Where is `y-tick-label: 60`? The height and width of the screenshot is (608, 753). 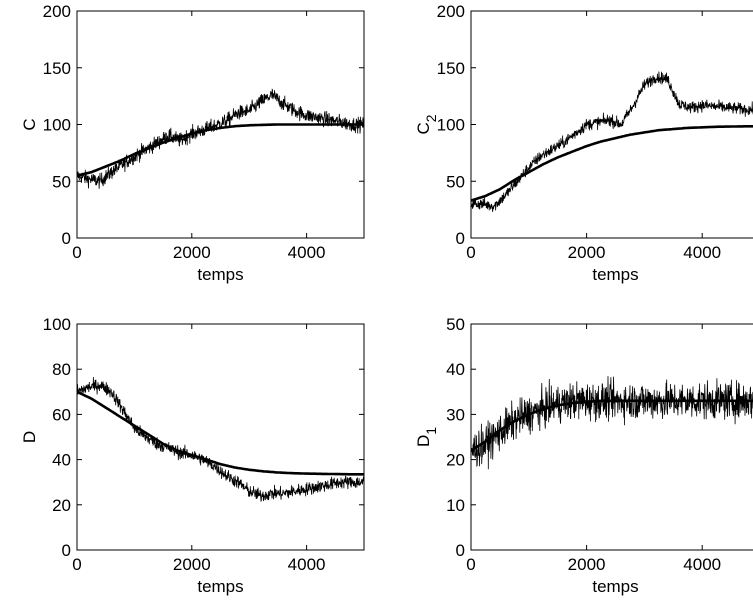
y-tick-label: 60 is located at coordinates (61, 414).